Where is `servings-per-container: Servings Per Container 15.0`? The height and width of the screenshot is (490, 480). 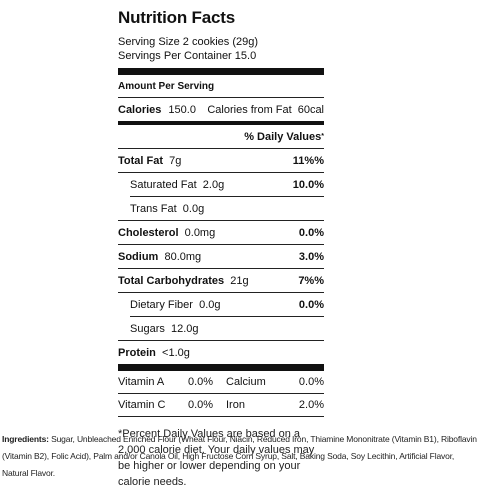 servings-per-container: Servings Per Container 15.0 is located at coordinates (187, 56).